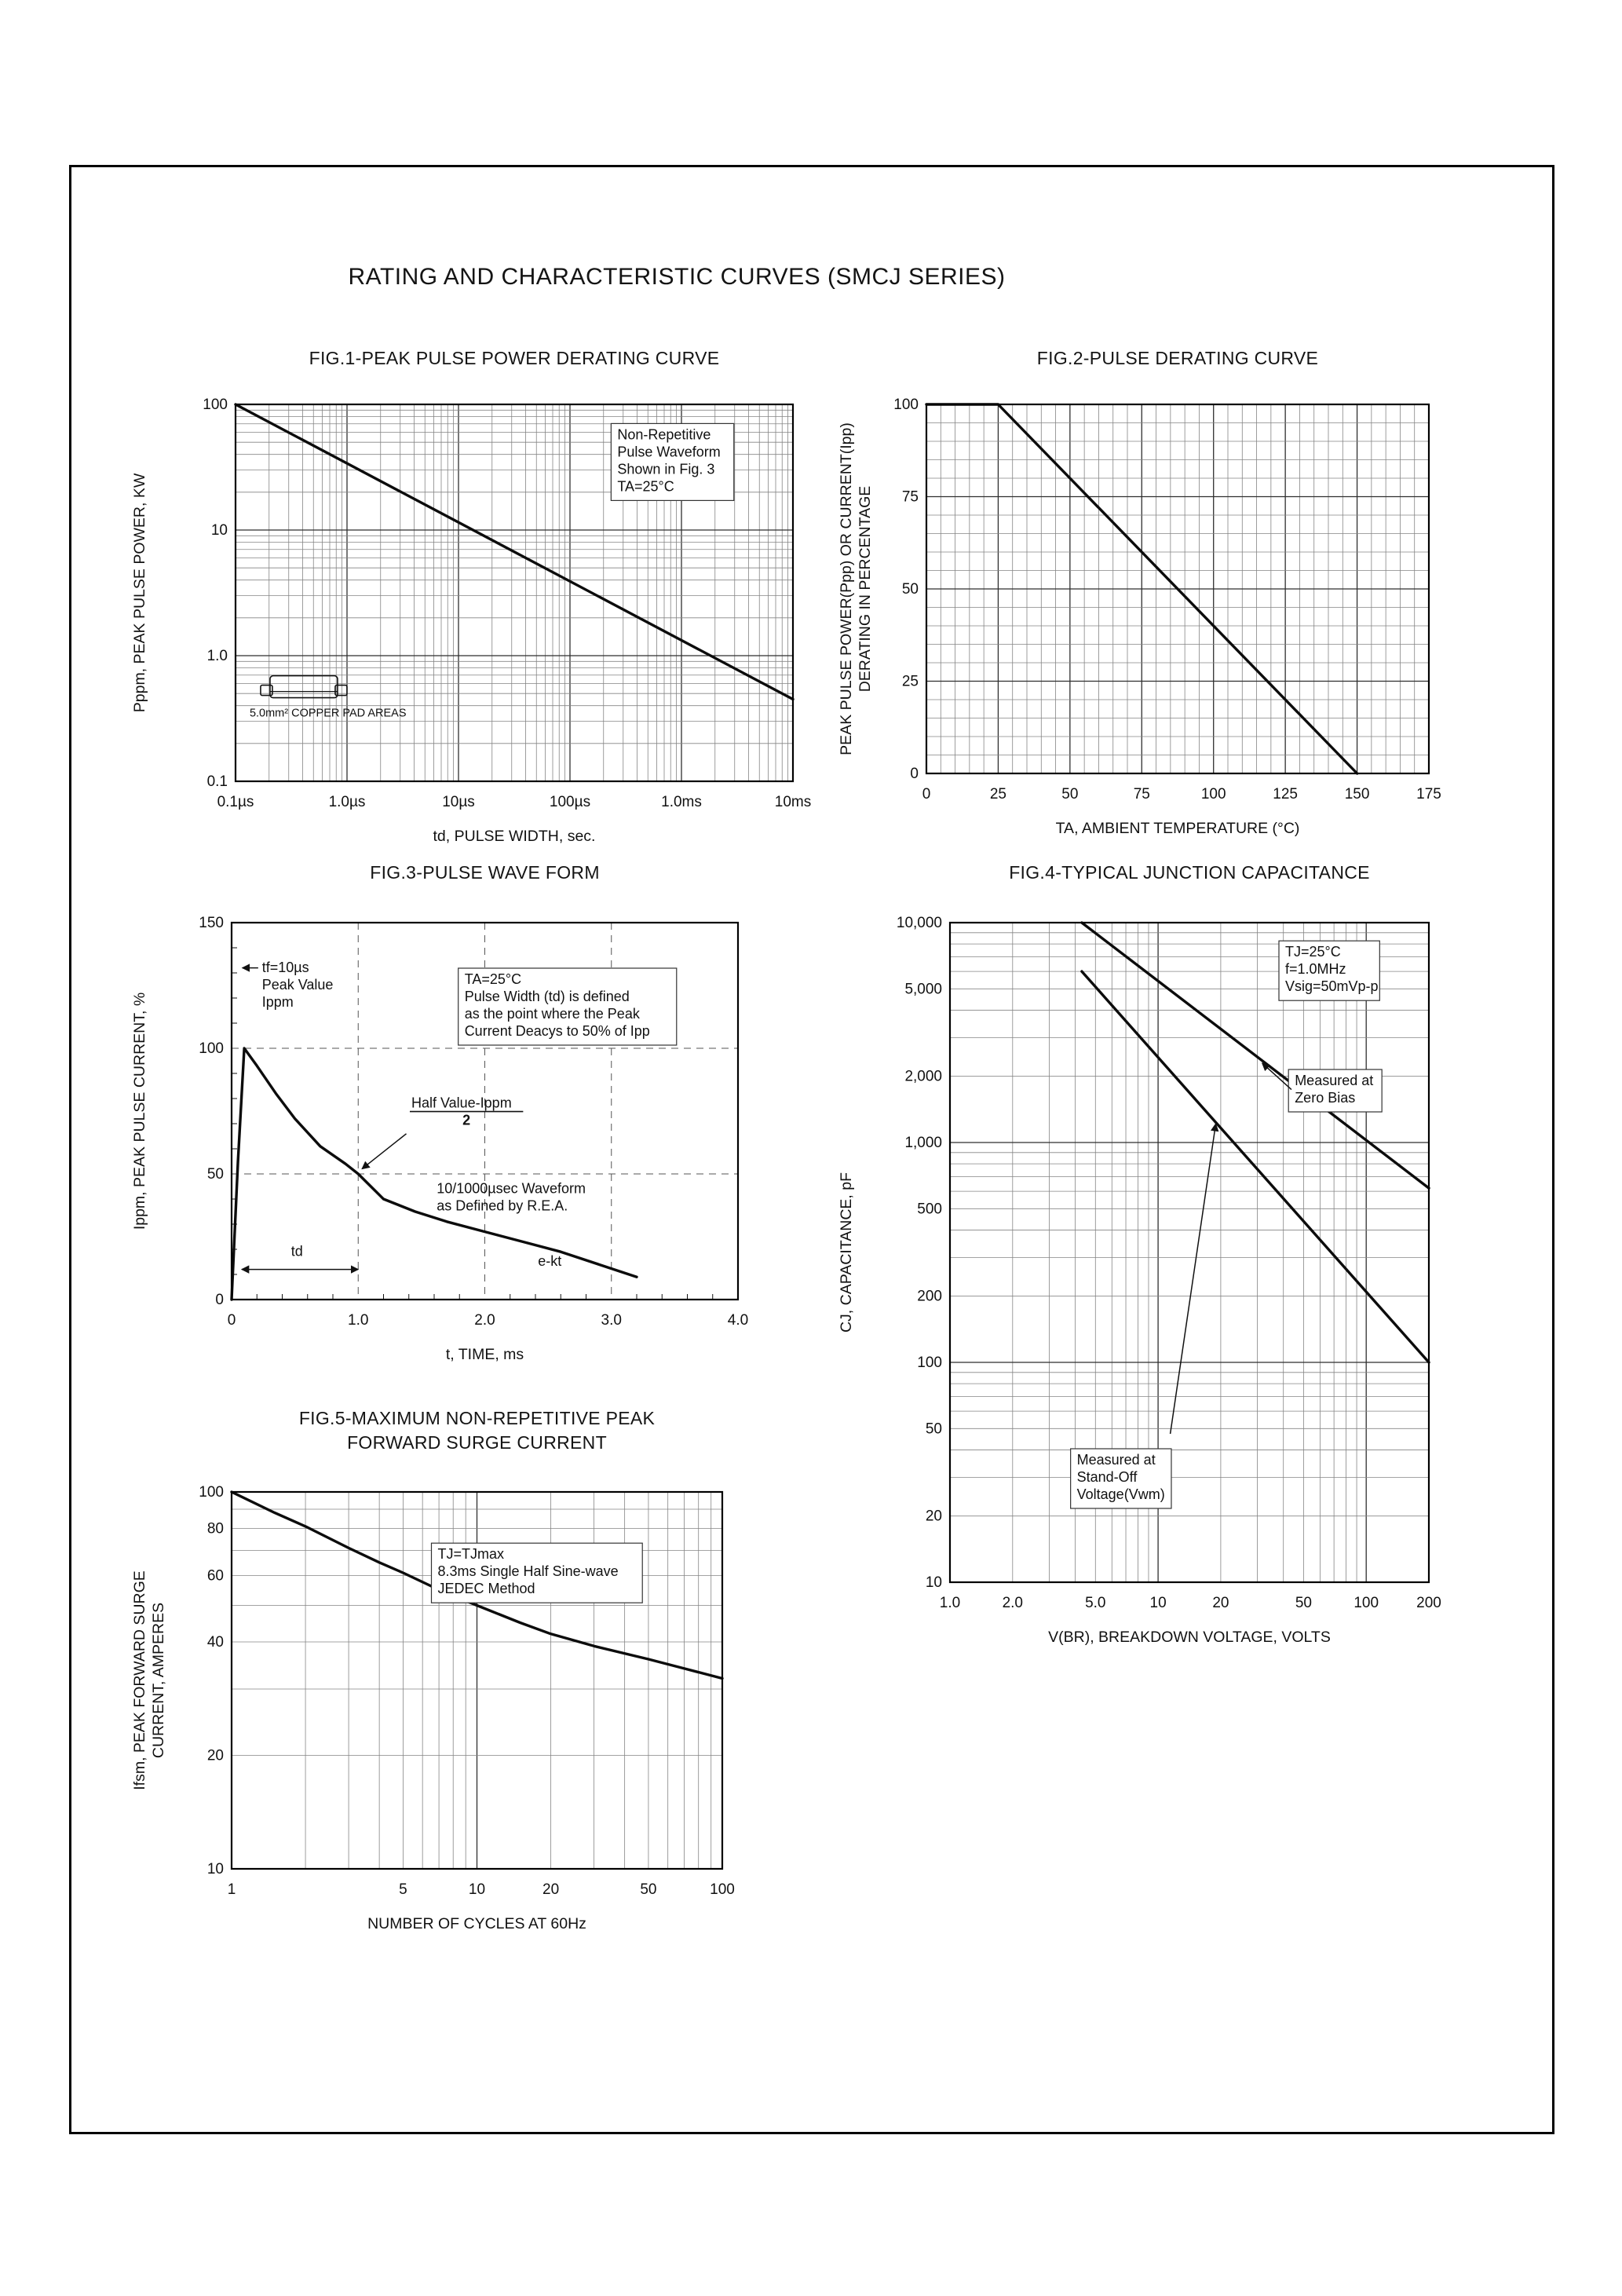  I want to click on svg-text: f=1.0MHz, so click(1316, 969).